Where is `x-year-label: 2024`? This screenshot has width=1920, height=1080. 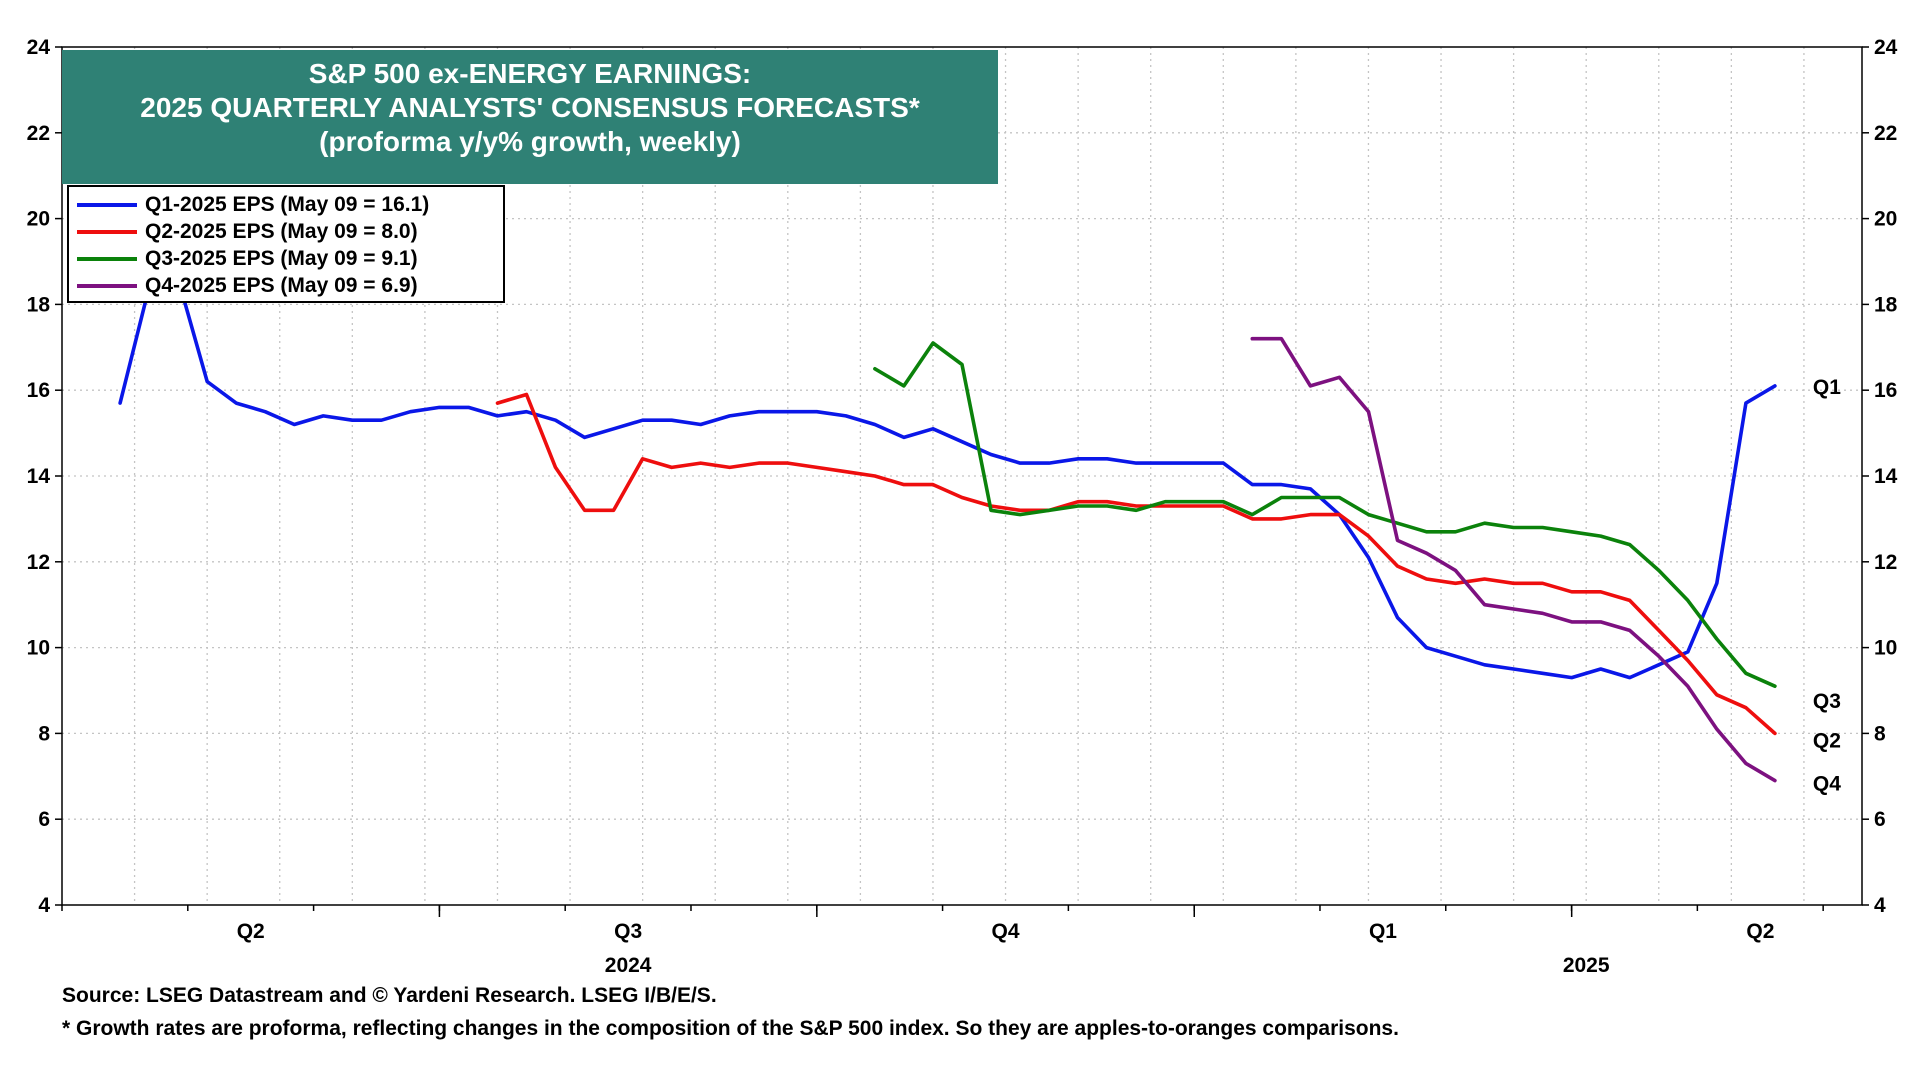
x-year-label: 2024 is located at coordinates (628, 965).